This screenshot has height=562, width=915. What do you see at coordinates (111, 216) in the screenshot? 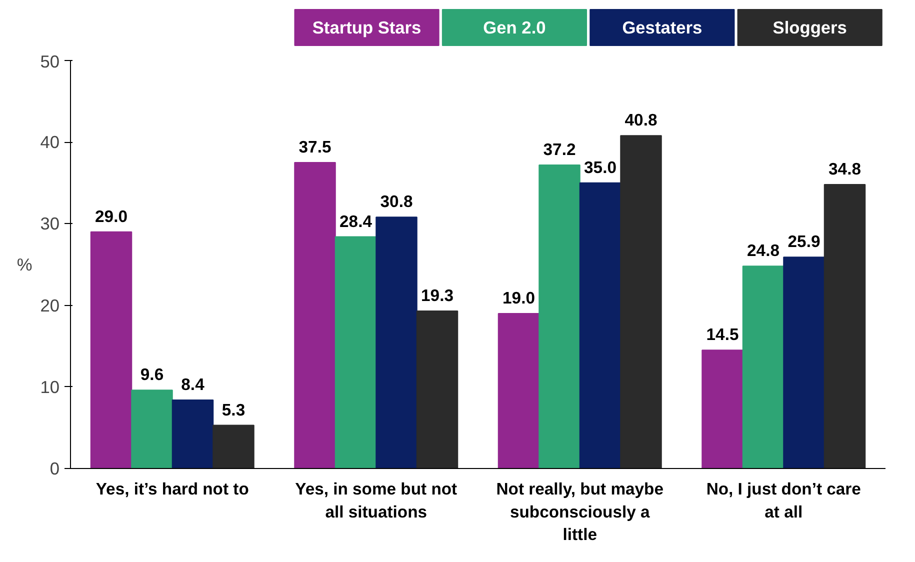
I see `data-label: 29.0` at bounding box center [111, 216].